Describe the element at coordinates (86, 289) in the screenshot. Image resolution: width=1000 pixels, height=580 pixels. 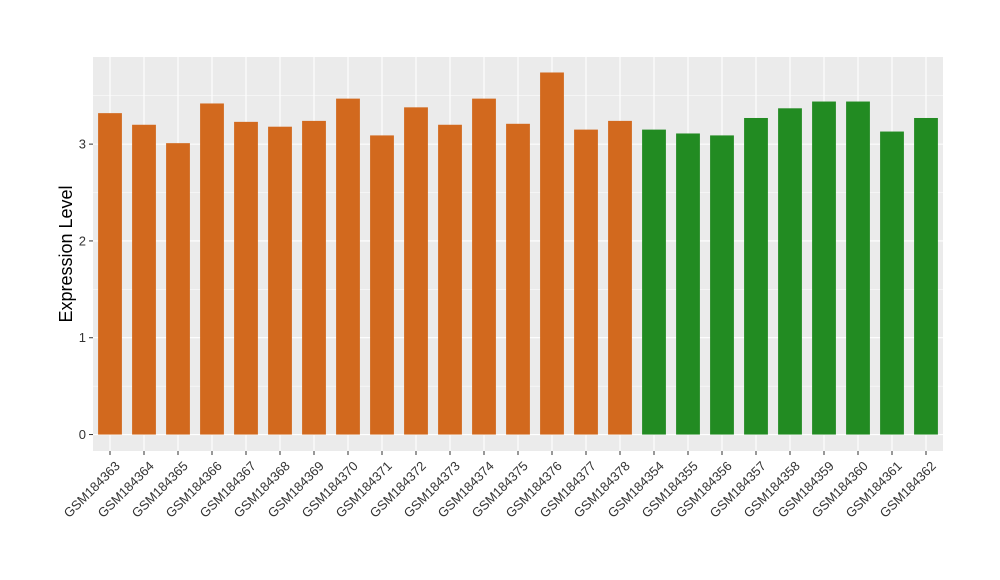
I see `y-axis: 0 1 2 3` at that location.